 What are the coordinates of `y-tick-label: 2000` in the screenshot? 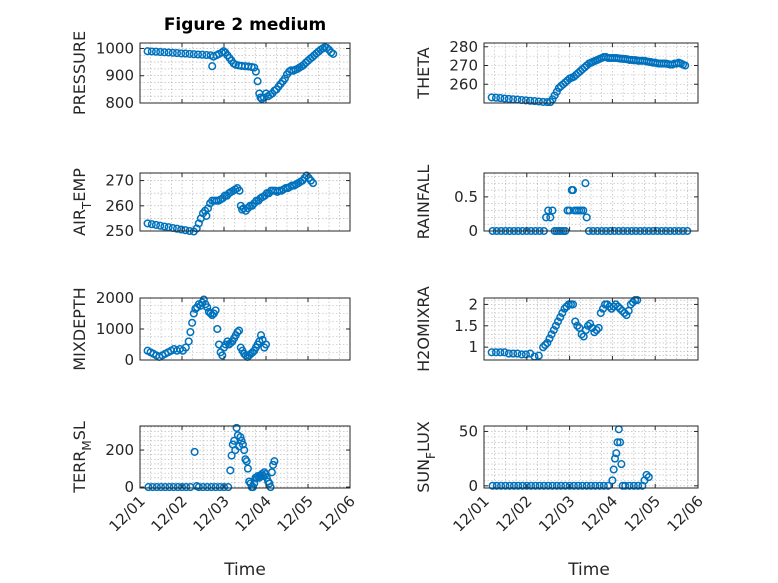 It's located at (115, 298).